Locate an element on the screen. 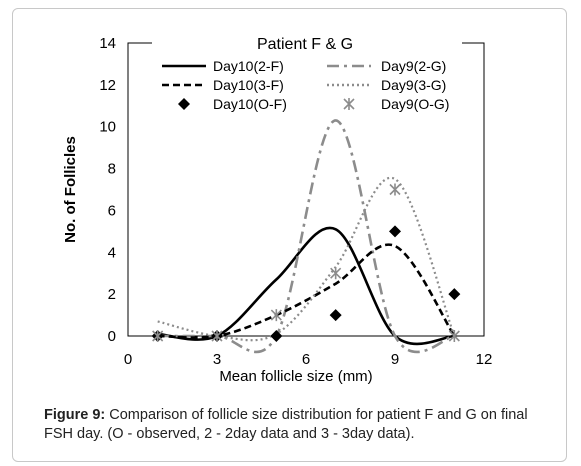 The height and width of the screenshot is (466, 581). legend-label: Day10(2-F) is located at coordinates (248, 66).